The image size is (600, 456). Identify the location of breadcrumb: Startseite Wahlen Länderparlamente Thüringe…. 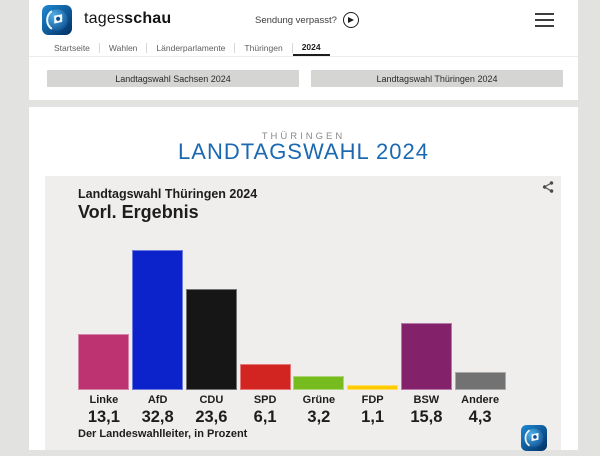
(303, 48).